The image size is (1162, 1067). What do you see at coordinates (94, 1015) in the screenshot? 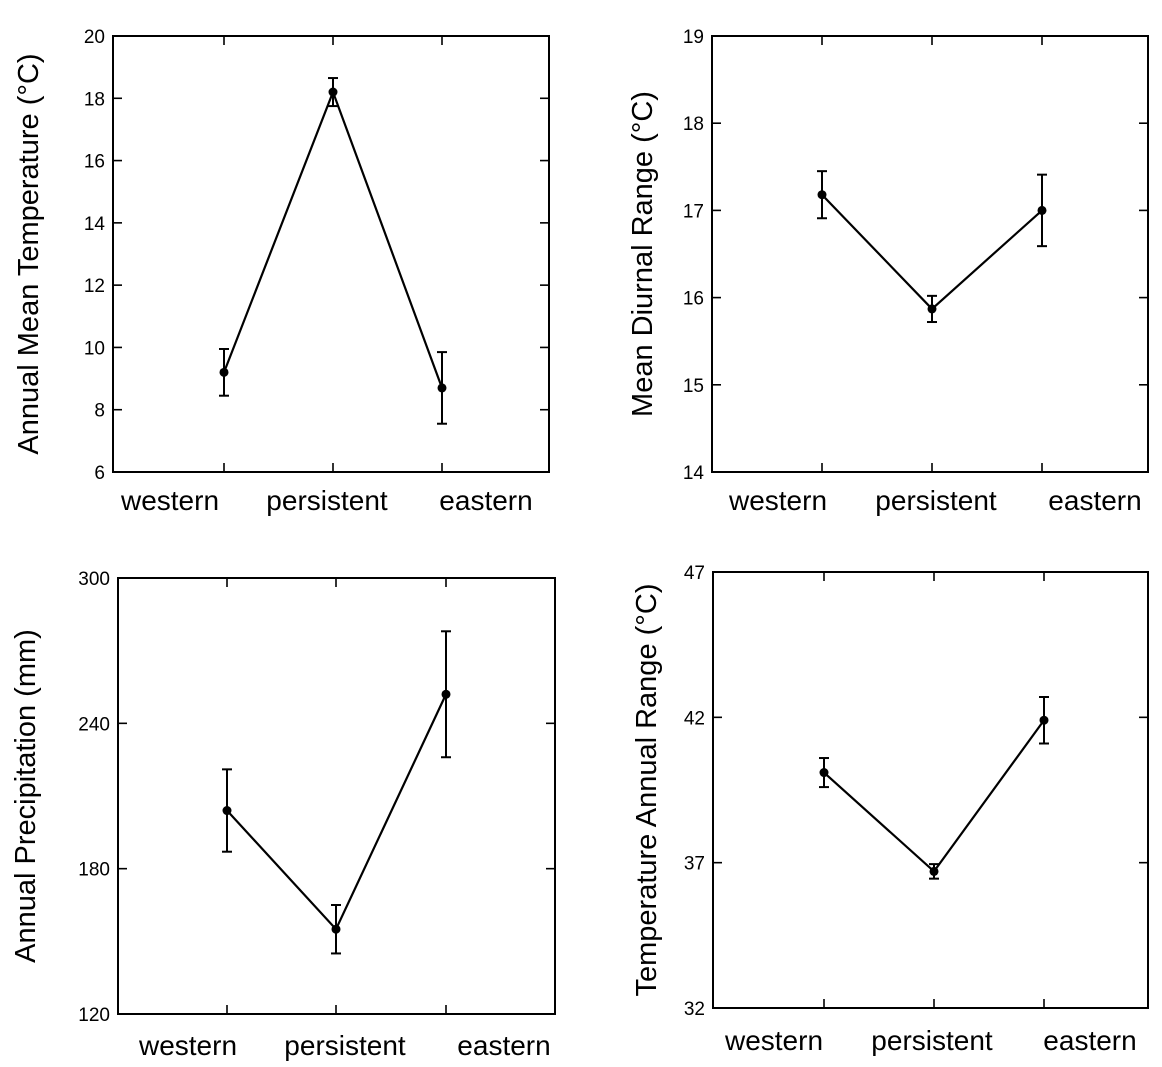
I see `y-tick-label: 120` at bounding box center [94, 1015].